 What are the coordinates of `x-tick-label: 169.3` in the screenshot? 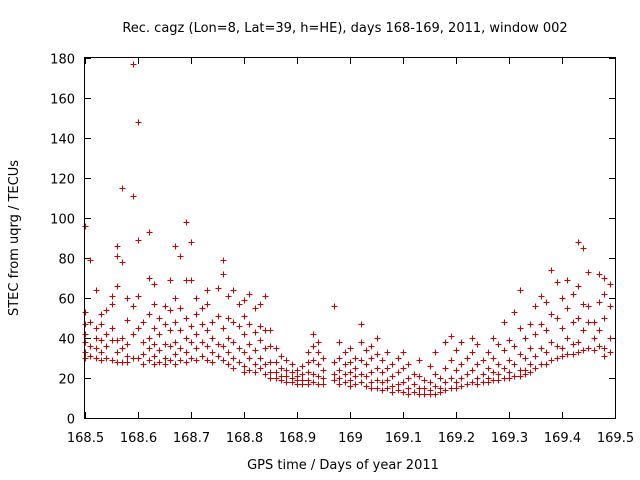 It's located at (509, 438).